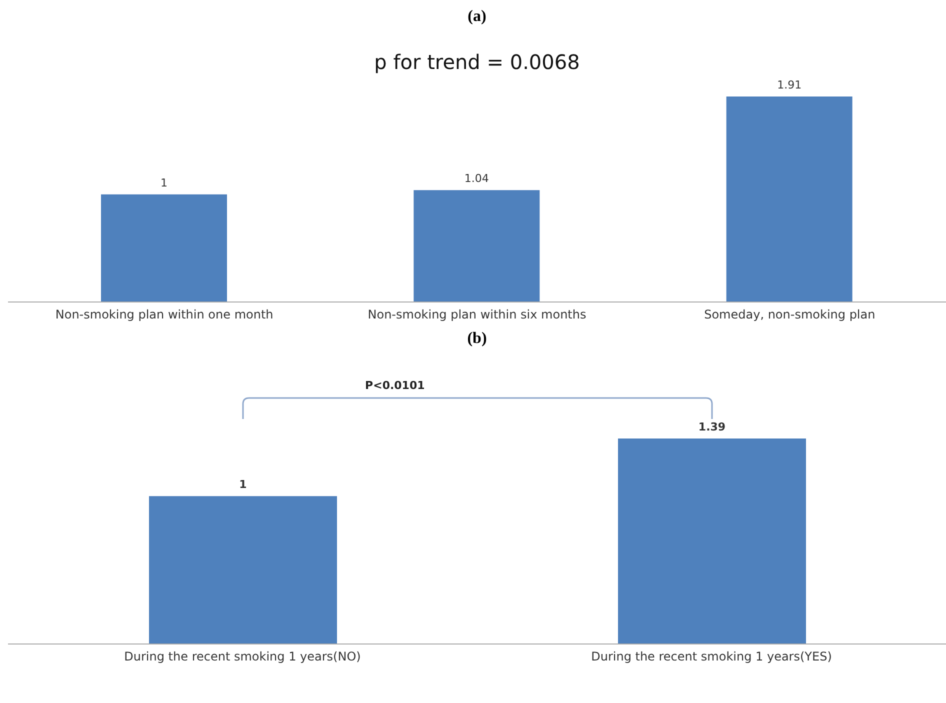 The image size is (946, 703). Describe the element at coordinates (476, 179) in the screenshot. I see `data-label: 1.04` at that location.